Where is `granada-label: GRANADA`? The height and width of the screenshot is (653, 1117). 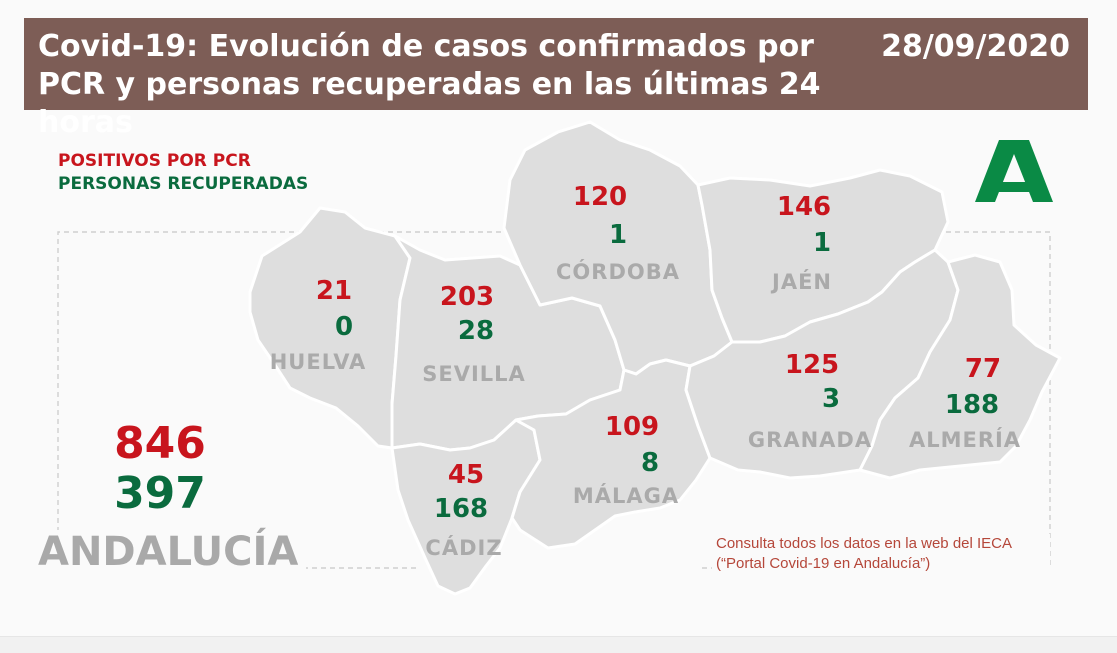
granada-label: GRANADA is located at coordinates (810, 440).